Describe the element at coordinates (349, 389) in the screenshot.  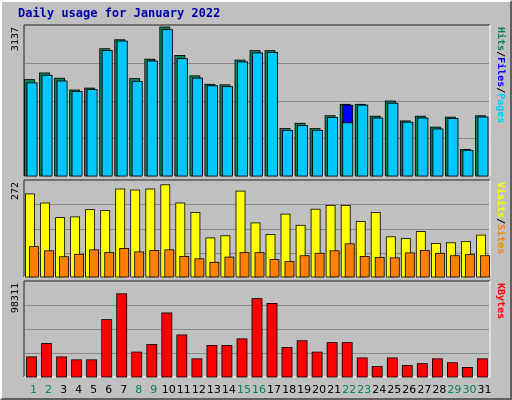
I see `x-tick-label-22: 22` at that location.